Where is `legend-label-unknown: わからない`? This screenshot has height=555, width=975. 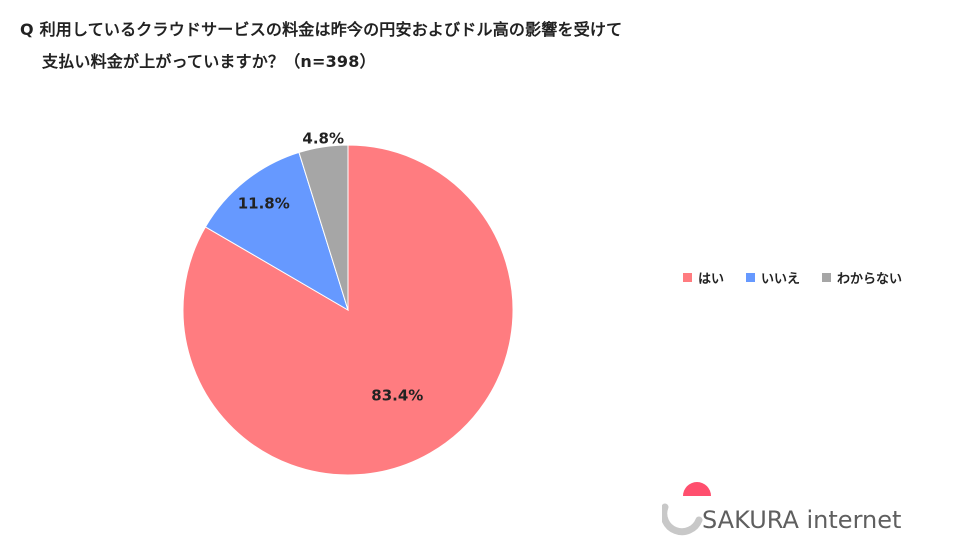 legend-label-unknown: わからない is located at coordinates (870, 279).